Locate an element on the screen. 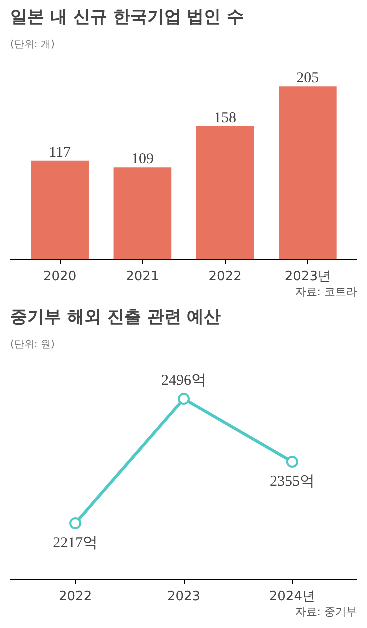  chart-title: 중기부 해외 진출 관련 예산 is located at coordinates (116, 318).